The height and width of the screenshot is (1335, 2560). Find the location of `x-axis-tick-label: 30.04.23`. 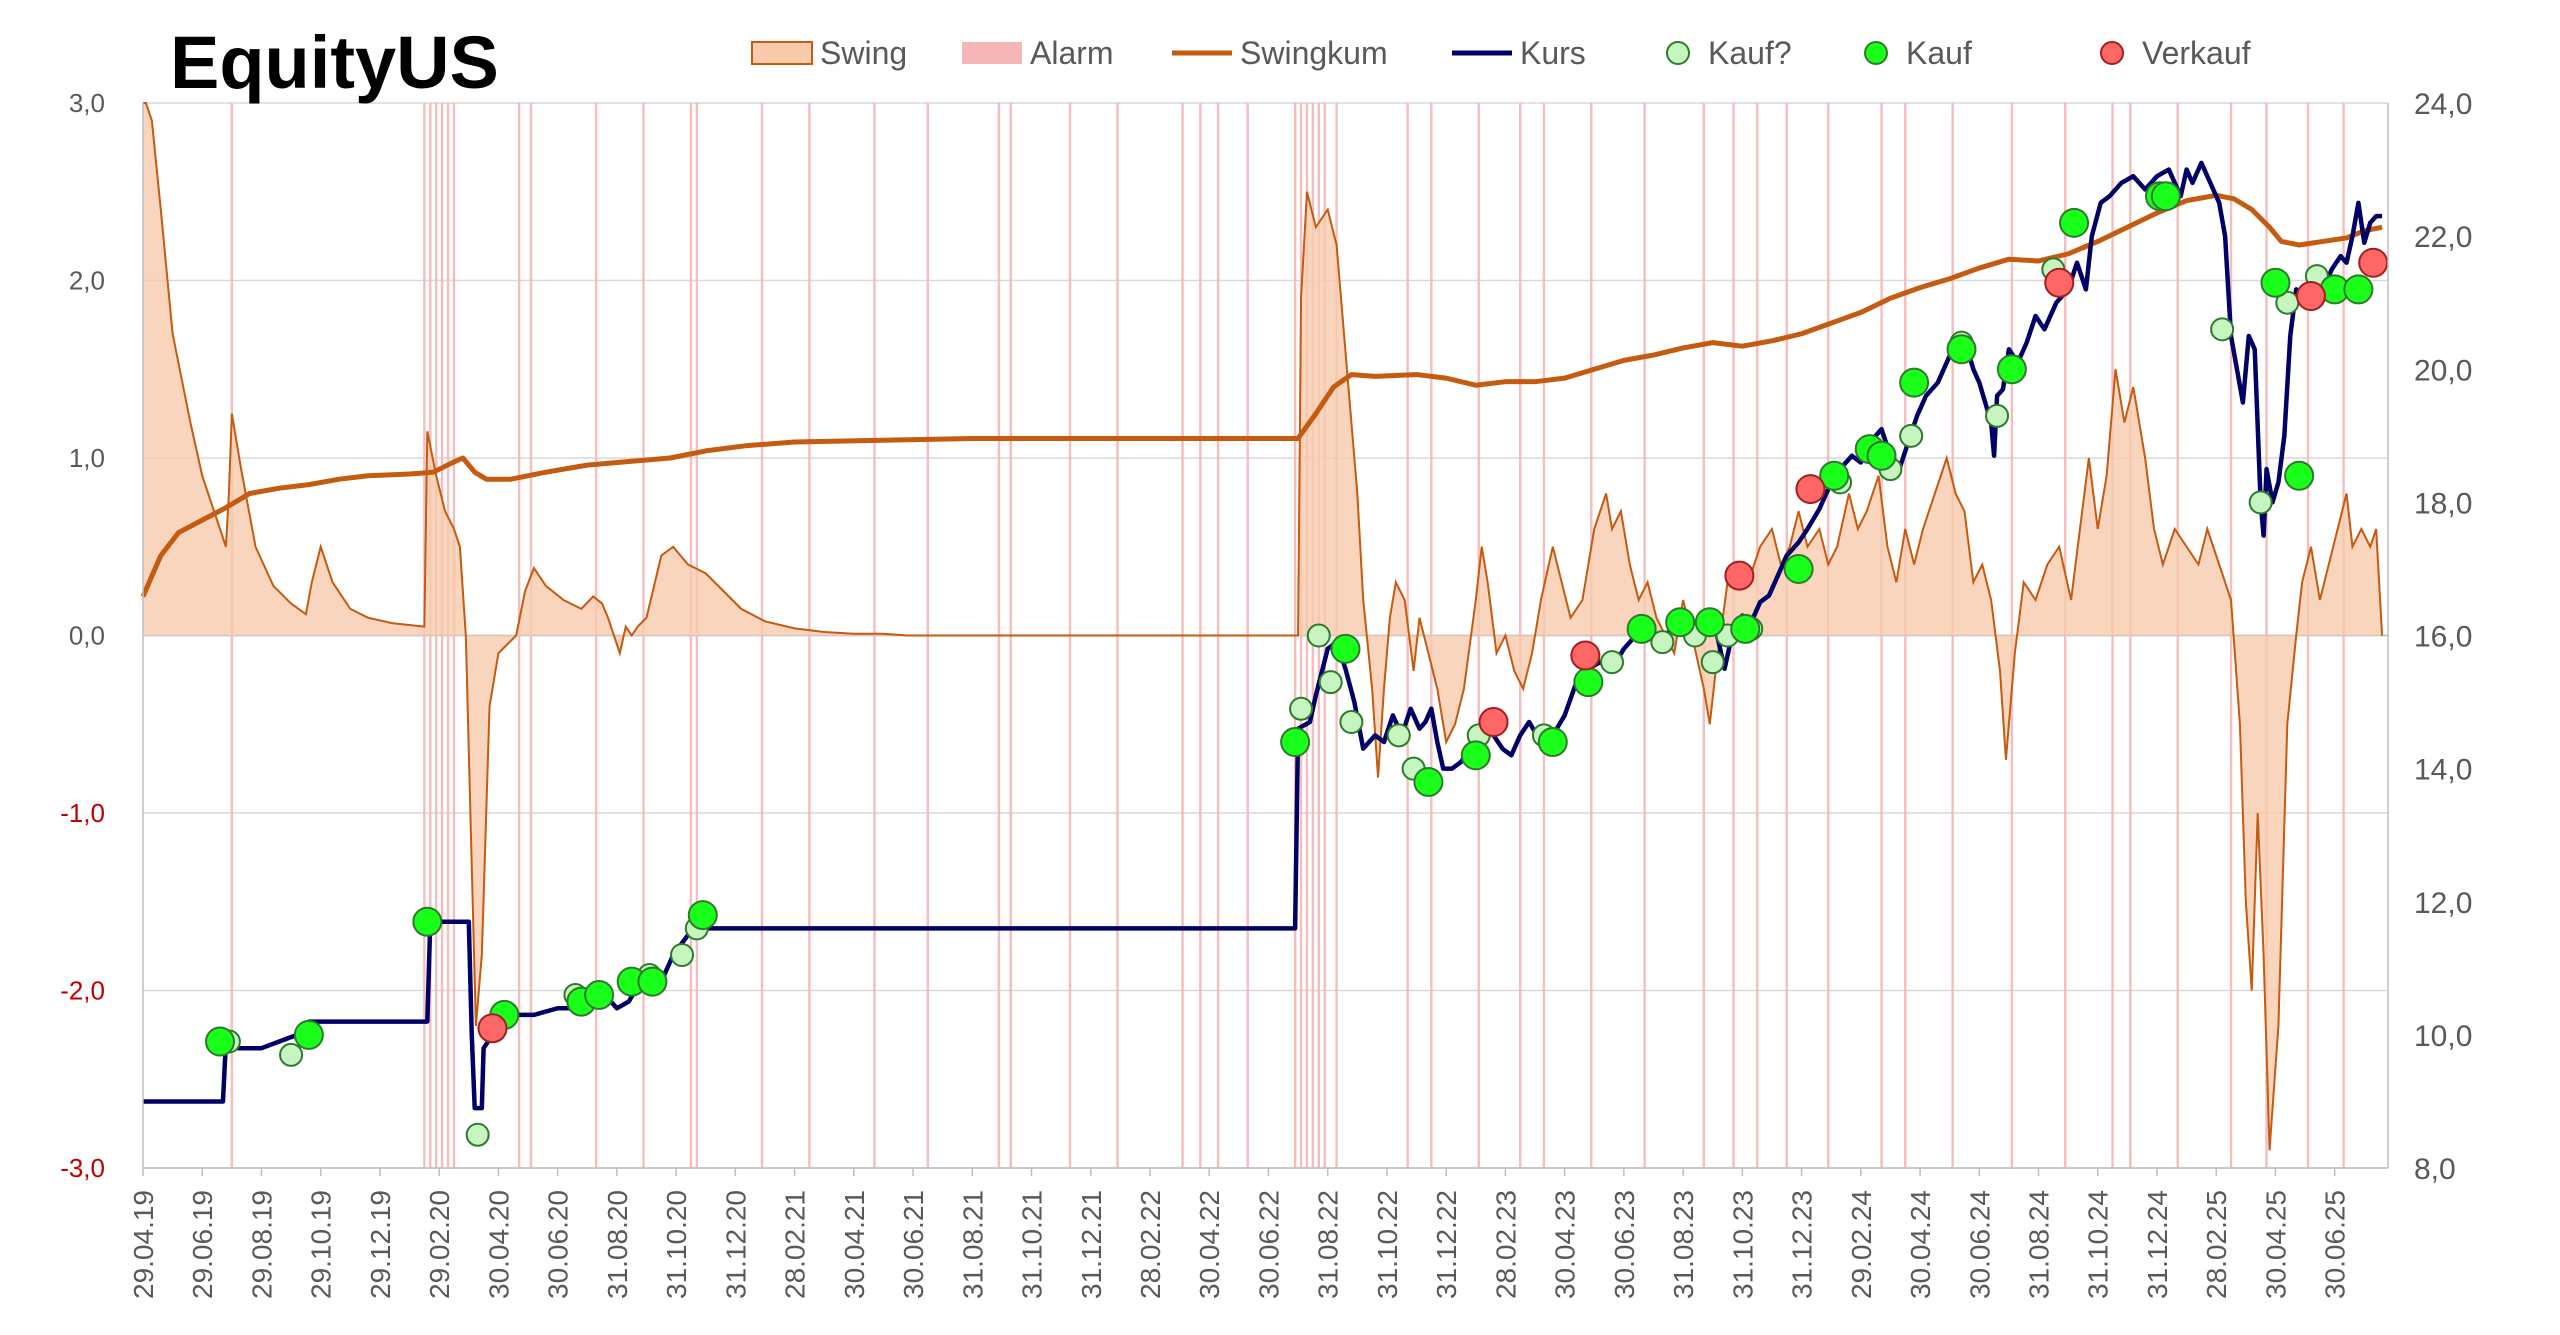

x-axis-tick-label: 30.04.23 is located at coordinates (1565, 1244).